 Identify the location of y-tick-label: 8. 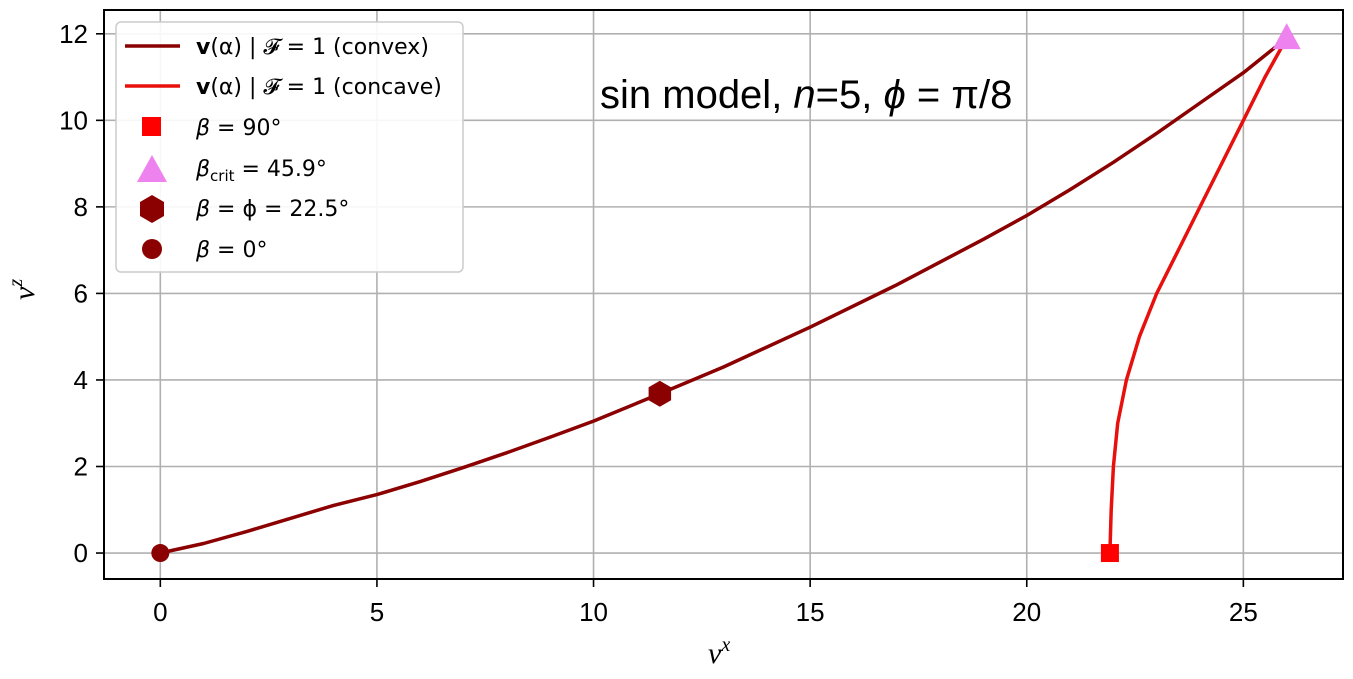
(81, 207).